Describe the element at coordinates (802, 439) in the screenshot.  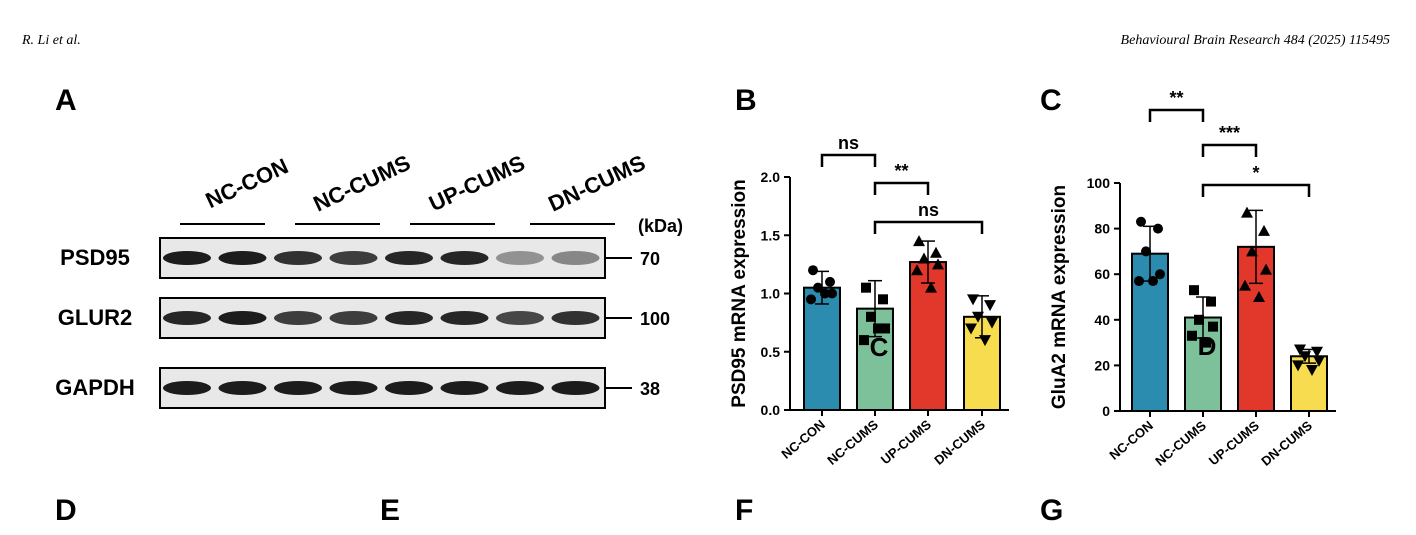
I see `x-tick-label: NC-CON` at that location.